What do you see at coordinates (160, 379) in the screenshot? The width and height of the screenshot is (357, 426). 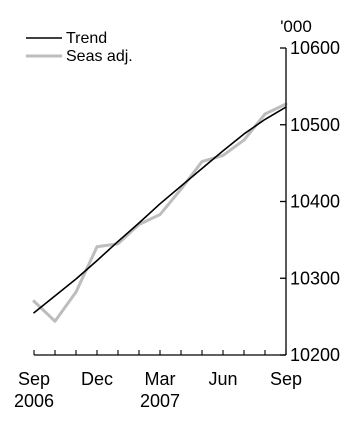 I see `x-tick-label-mar-6: Mar` at bounding box center [160, 379].